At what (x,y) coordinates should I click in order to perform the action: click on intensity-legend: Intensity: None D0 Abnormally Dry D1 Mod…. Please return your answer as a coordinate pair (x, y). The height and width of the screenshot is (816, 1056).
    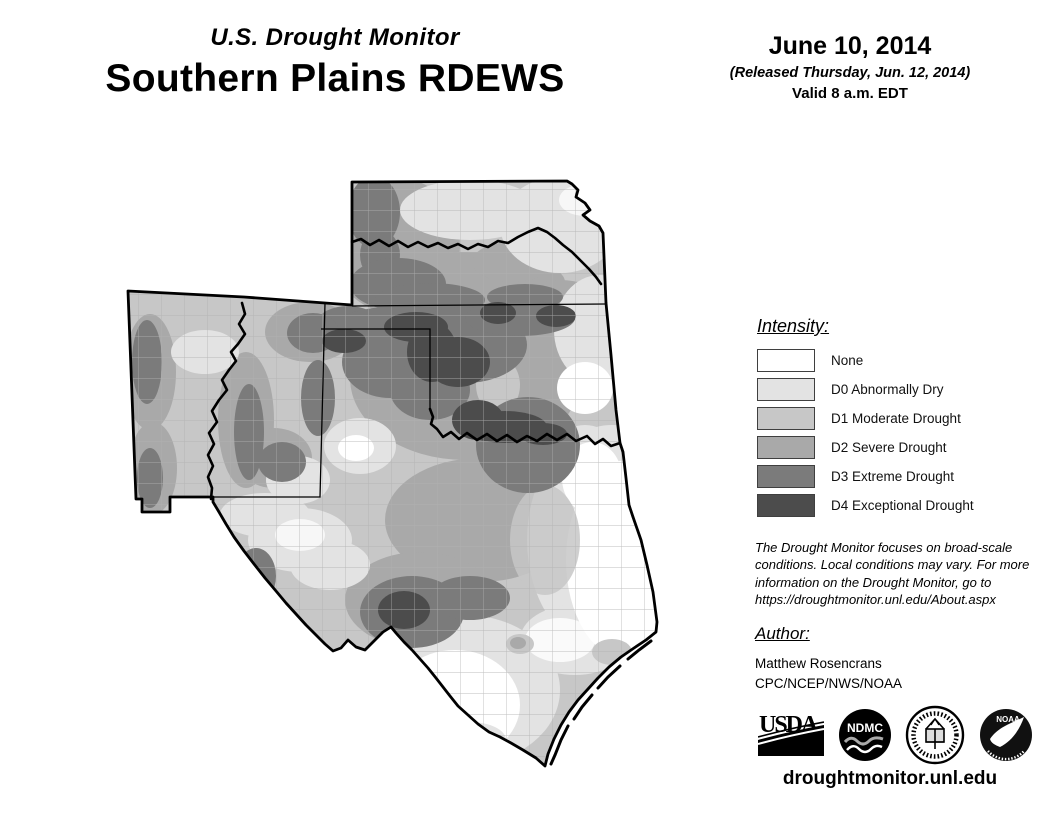
    Looking at the image, I should click on (903, 419).